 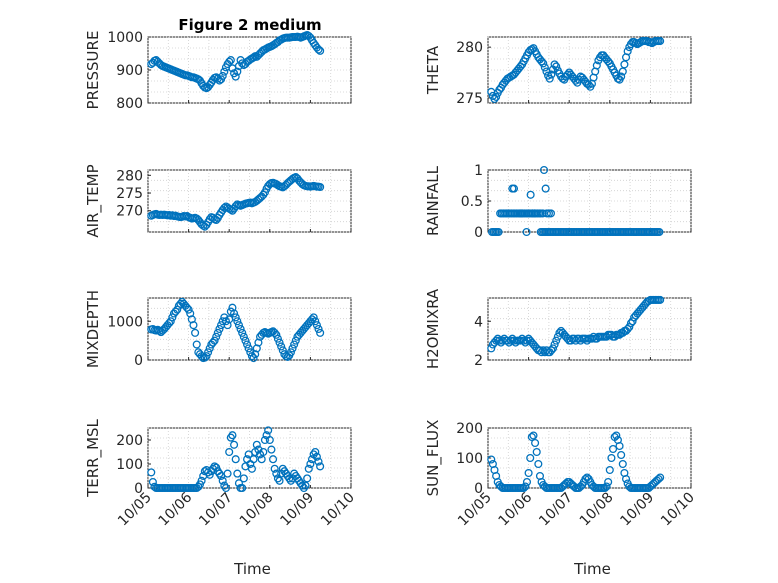 I want to click on terr_msl-ytick-label: 0, so click(x=138, y=489).